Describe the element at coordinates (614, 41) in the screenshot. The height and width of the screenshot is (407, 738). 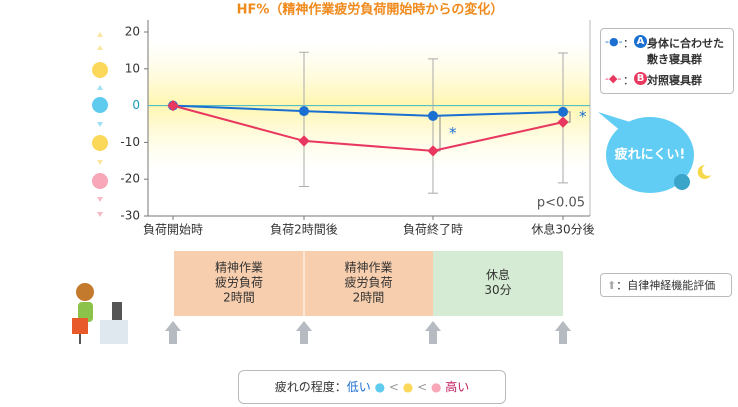
I see `legend-swatch: -●-` at that location.